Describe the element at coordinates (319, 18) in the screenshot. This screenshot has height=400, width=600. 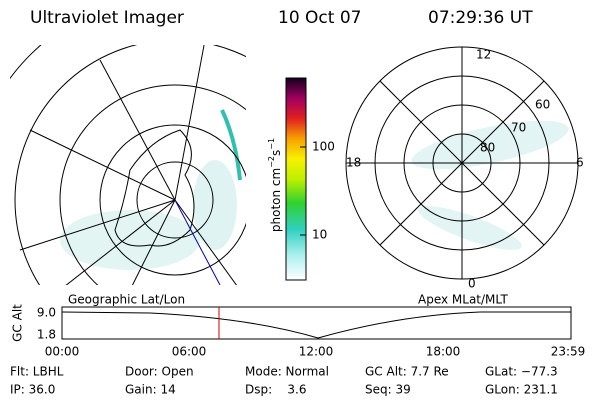
I see `date: 10 Oct 07` at that location.